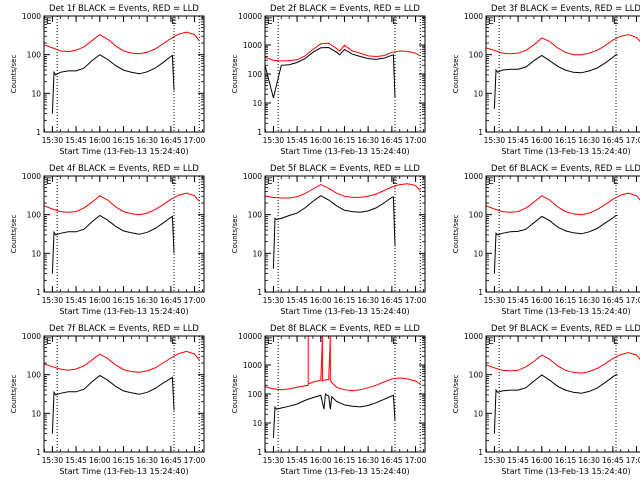 This screenshot has height=480, width=640. I want to click on chart-title: Det 3f BLACK = Events, RED = LLD, so click(565, 9).